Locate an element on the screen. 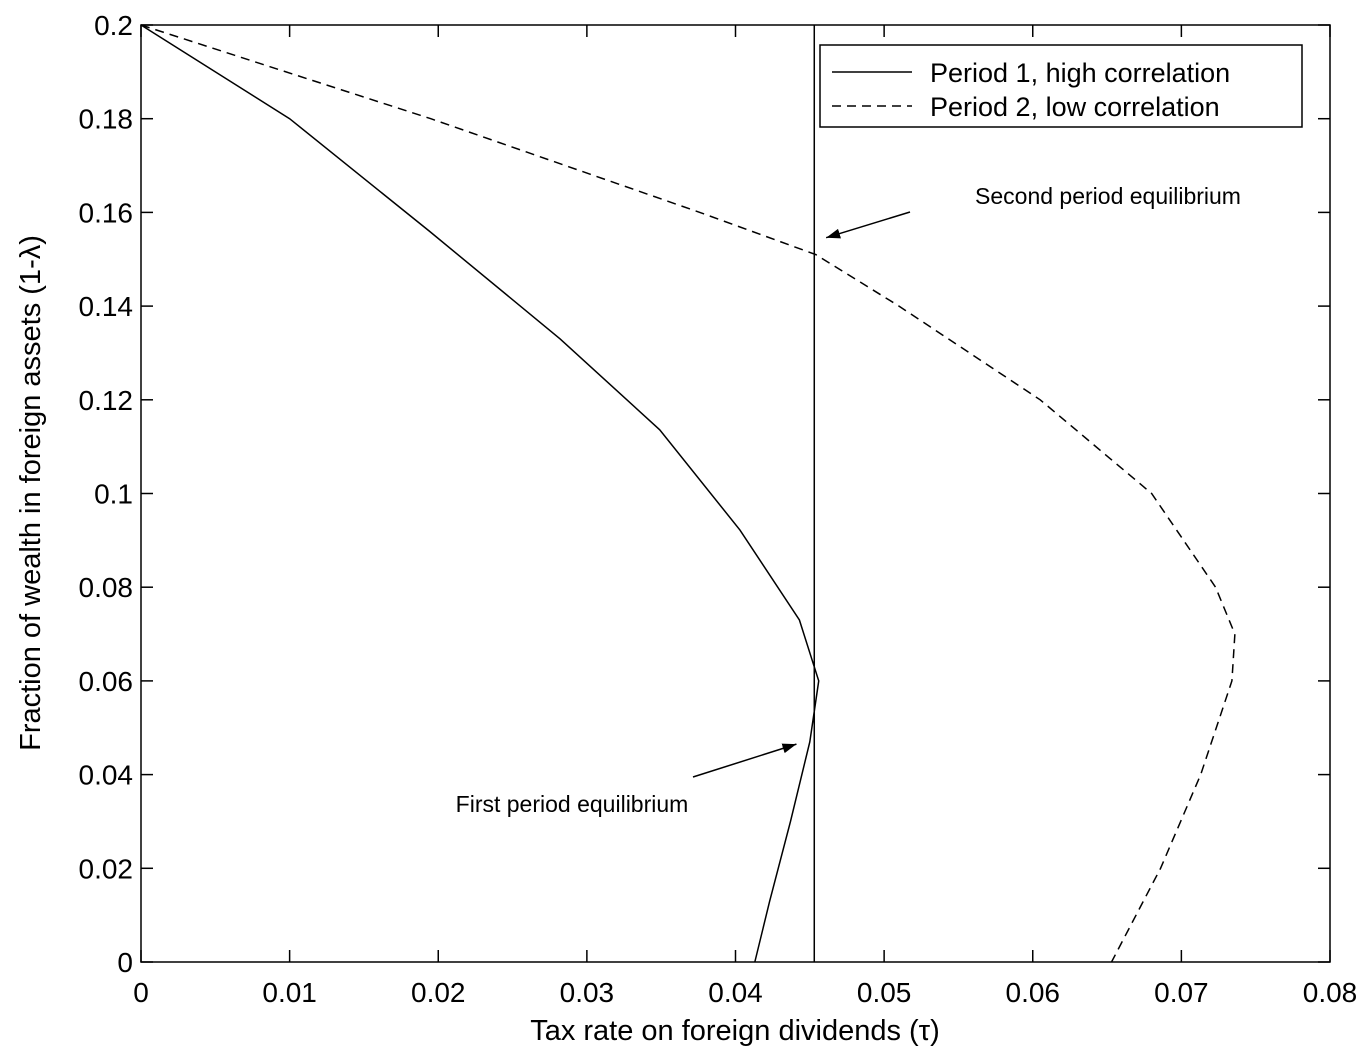 This screenshot has width=1370, height=1056. x-tick-label: 0.06 is located at coordinates (1033, 992).